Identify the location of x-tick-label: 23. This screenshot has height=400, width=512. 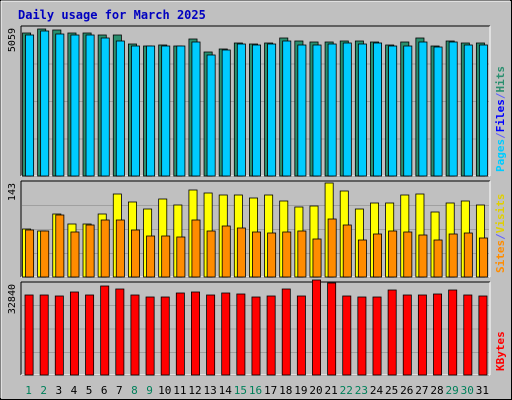
(361, 390).